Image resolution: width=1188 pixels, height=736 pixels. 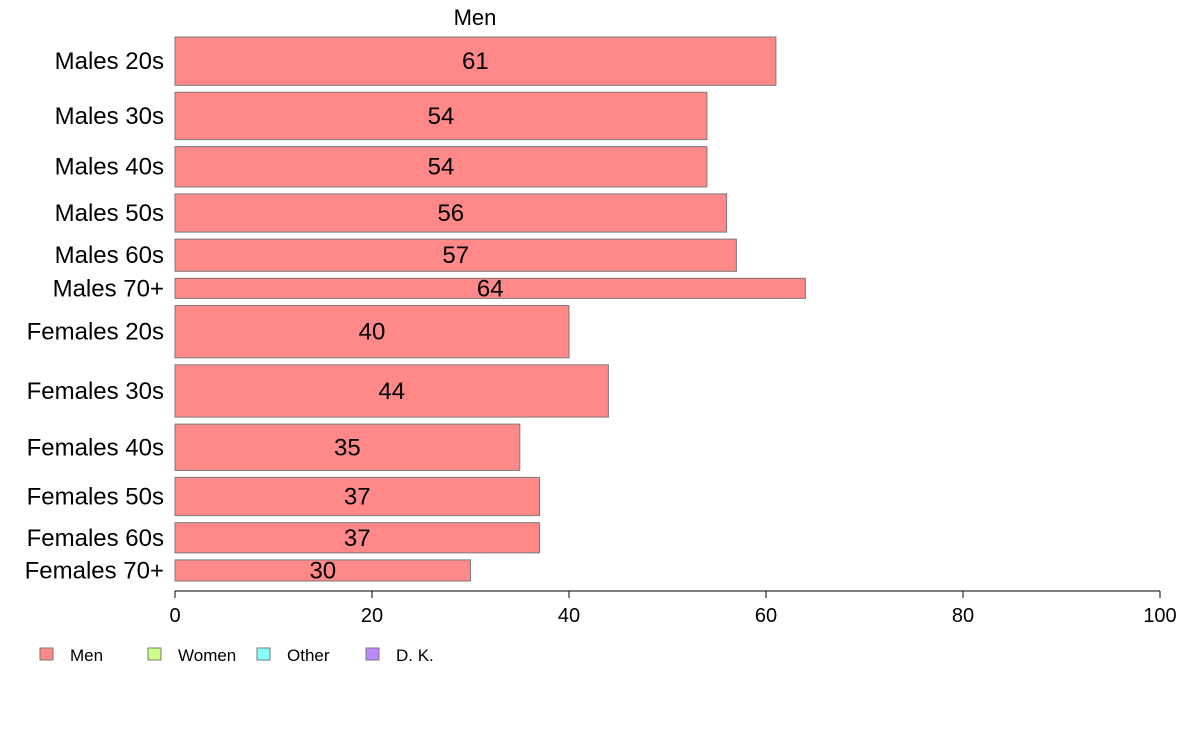 I want to click on x-tick-label-0: 0, so click(x=174, y=616).